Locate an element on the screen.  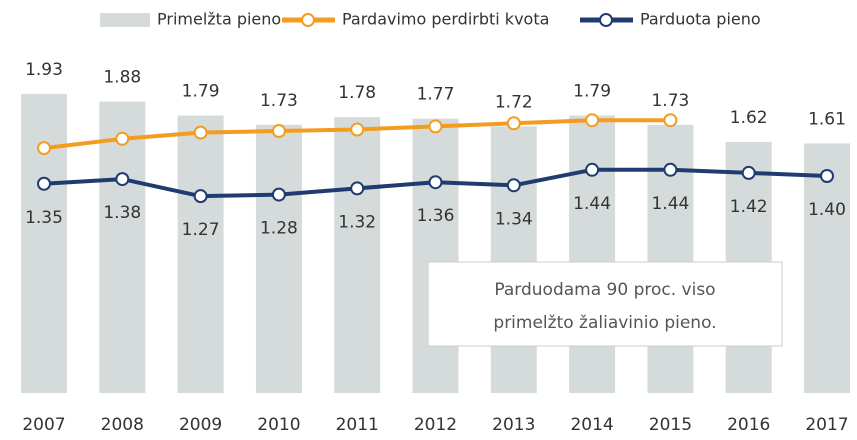
data-label: 1.36 is located at coordinates (436, 216).